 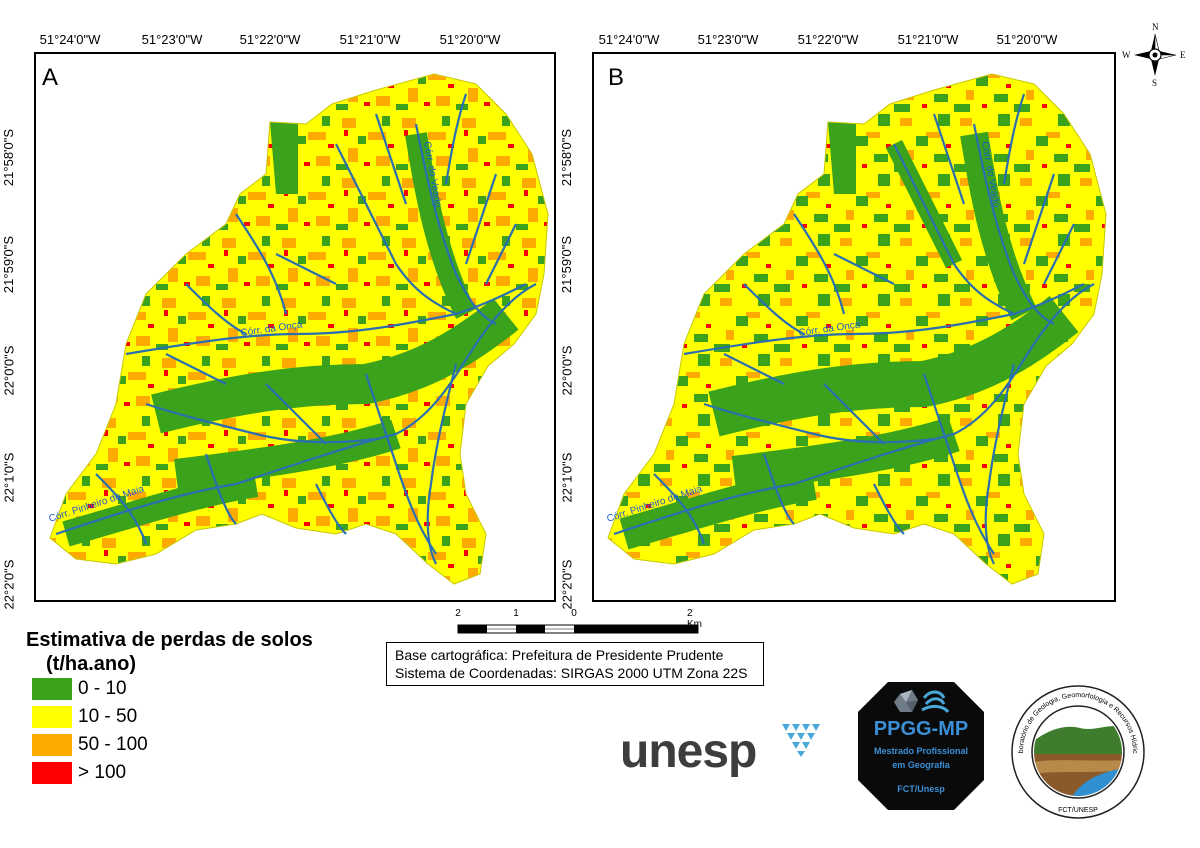 I want to click on legend-title: Estimativa de perdas de solos, so click(x=169, y=640).